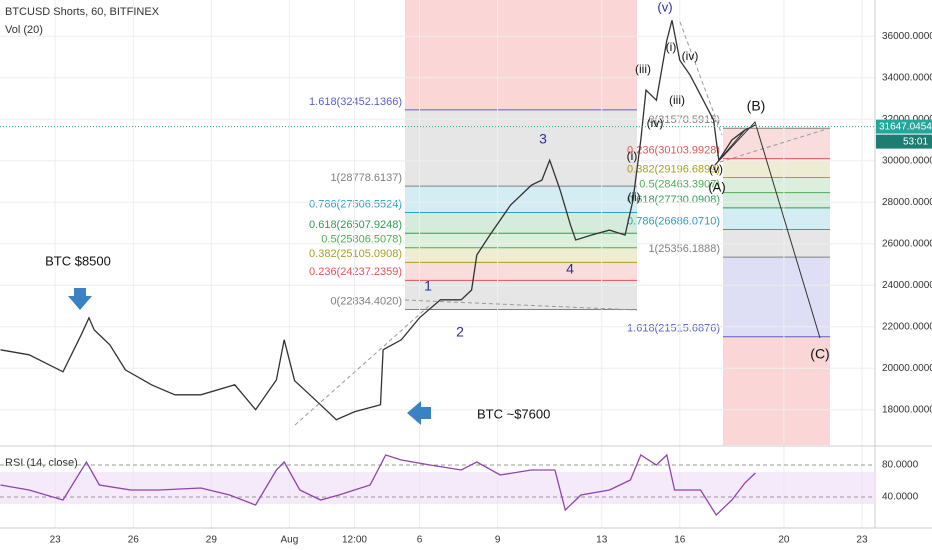 The width and height of the screenshot is (932, 550). Describe the element at coordinates (41, 463) in the screenshot. I see `rsi-title: RSI (14, close)` at that location.